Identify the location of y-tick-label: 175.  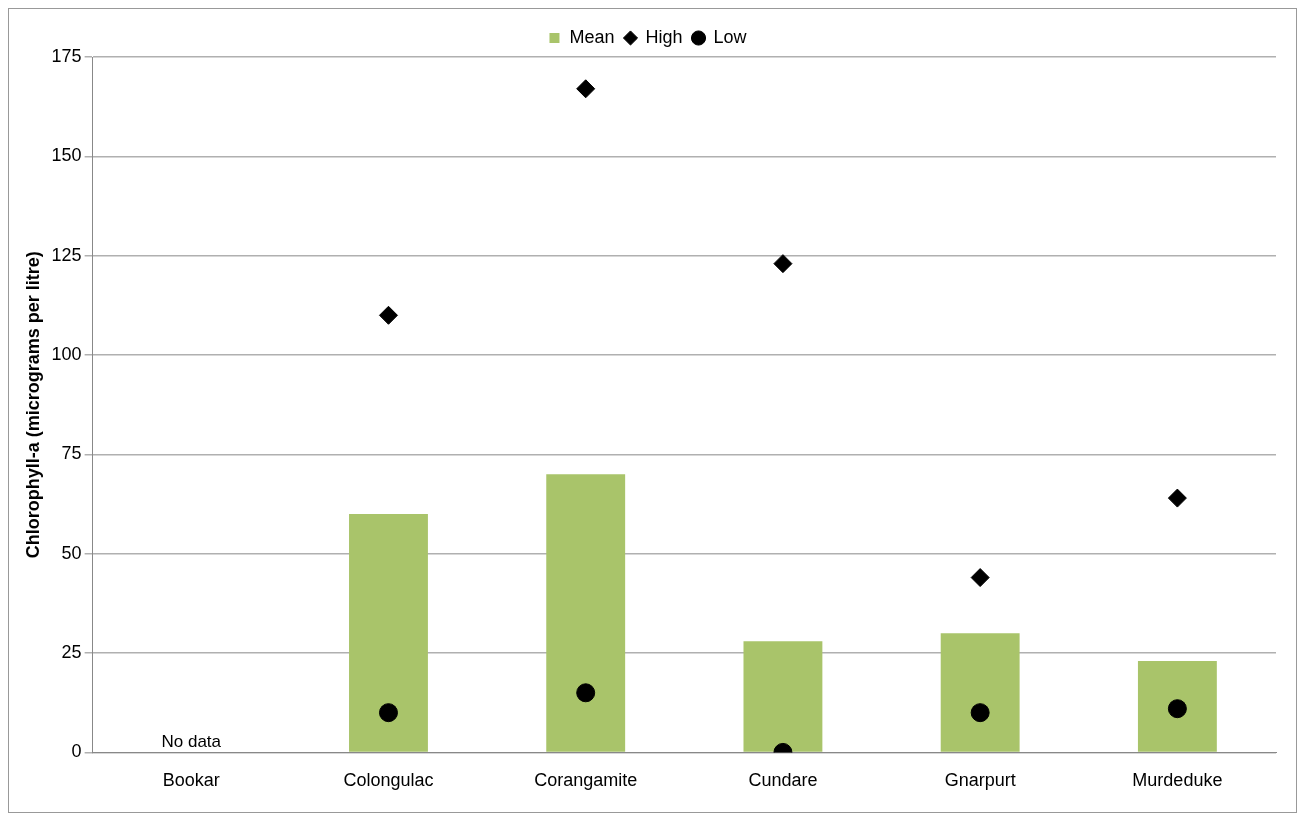
(66, 55).